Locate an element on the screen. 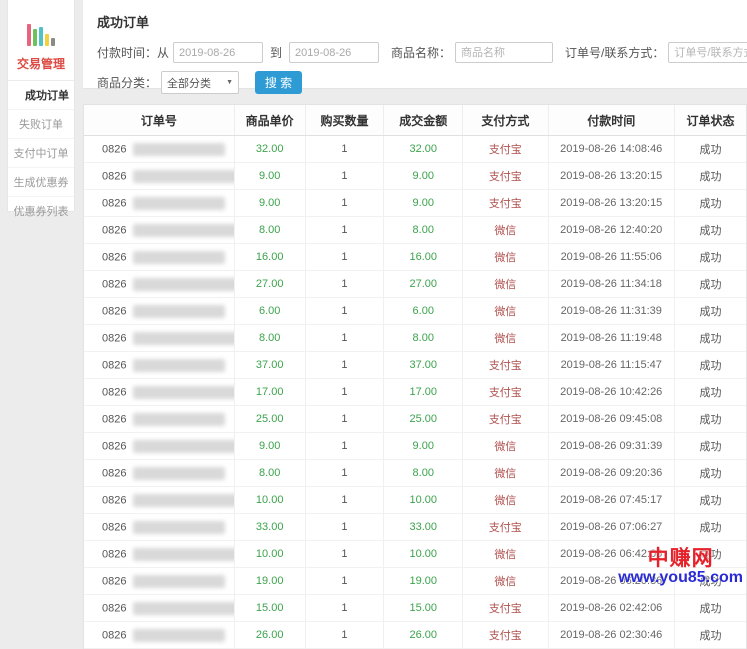 This screenshot has width=747, height=649. table-row: 0826 9.00 1 9.00 微信 2019-08-26 09:31:39 成功 is located at coordinates (415, 446).